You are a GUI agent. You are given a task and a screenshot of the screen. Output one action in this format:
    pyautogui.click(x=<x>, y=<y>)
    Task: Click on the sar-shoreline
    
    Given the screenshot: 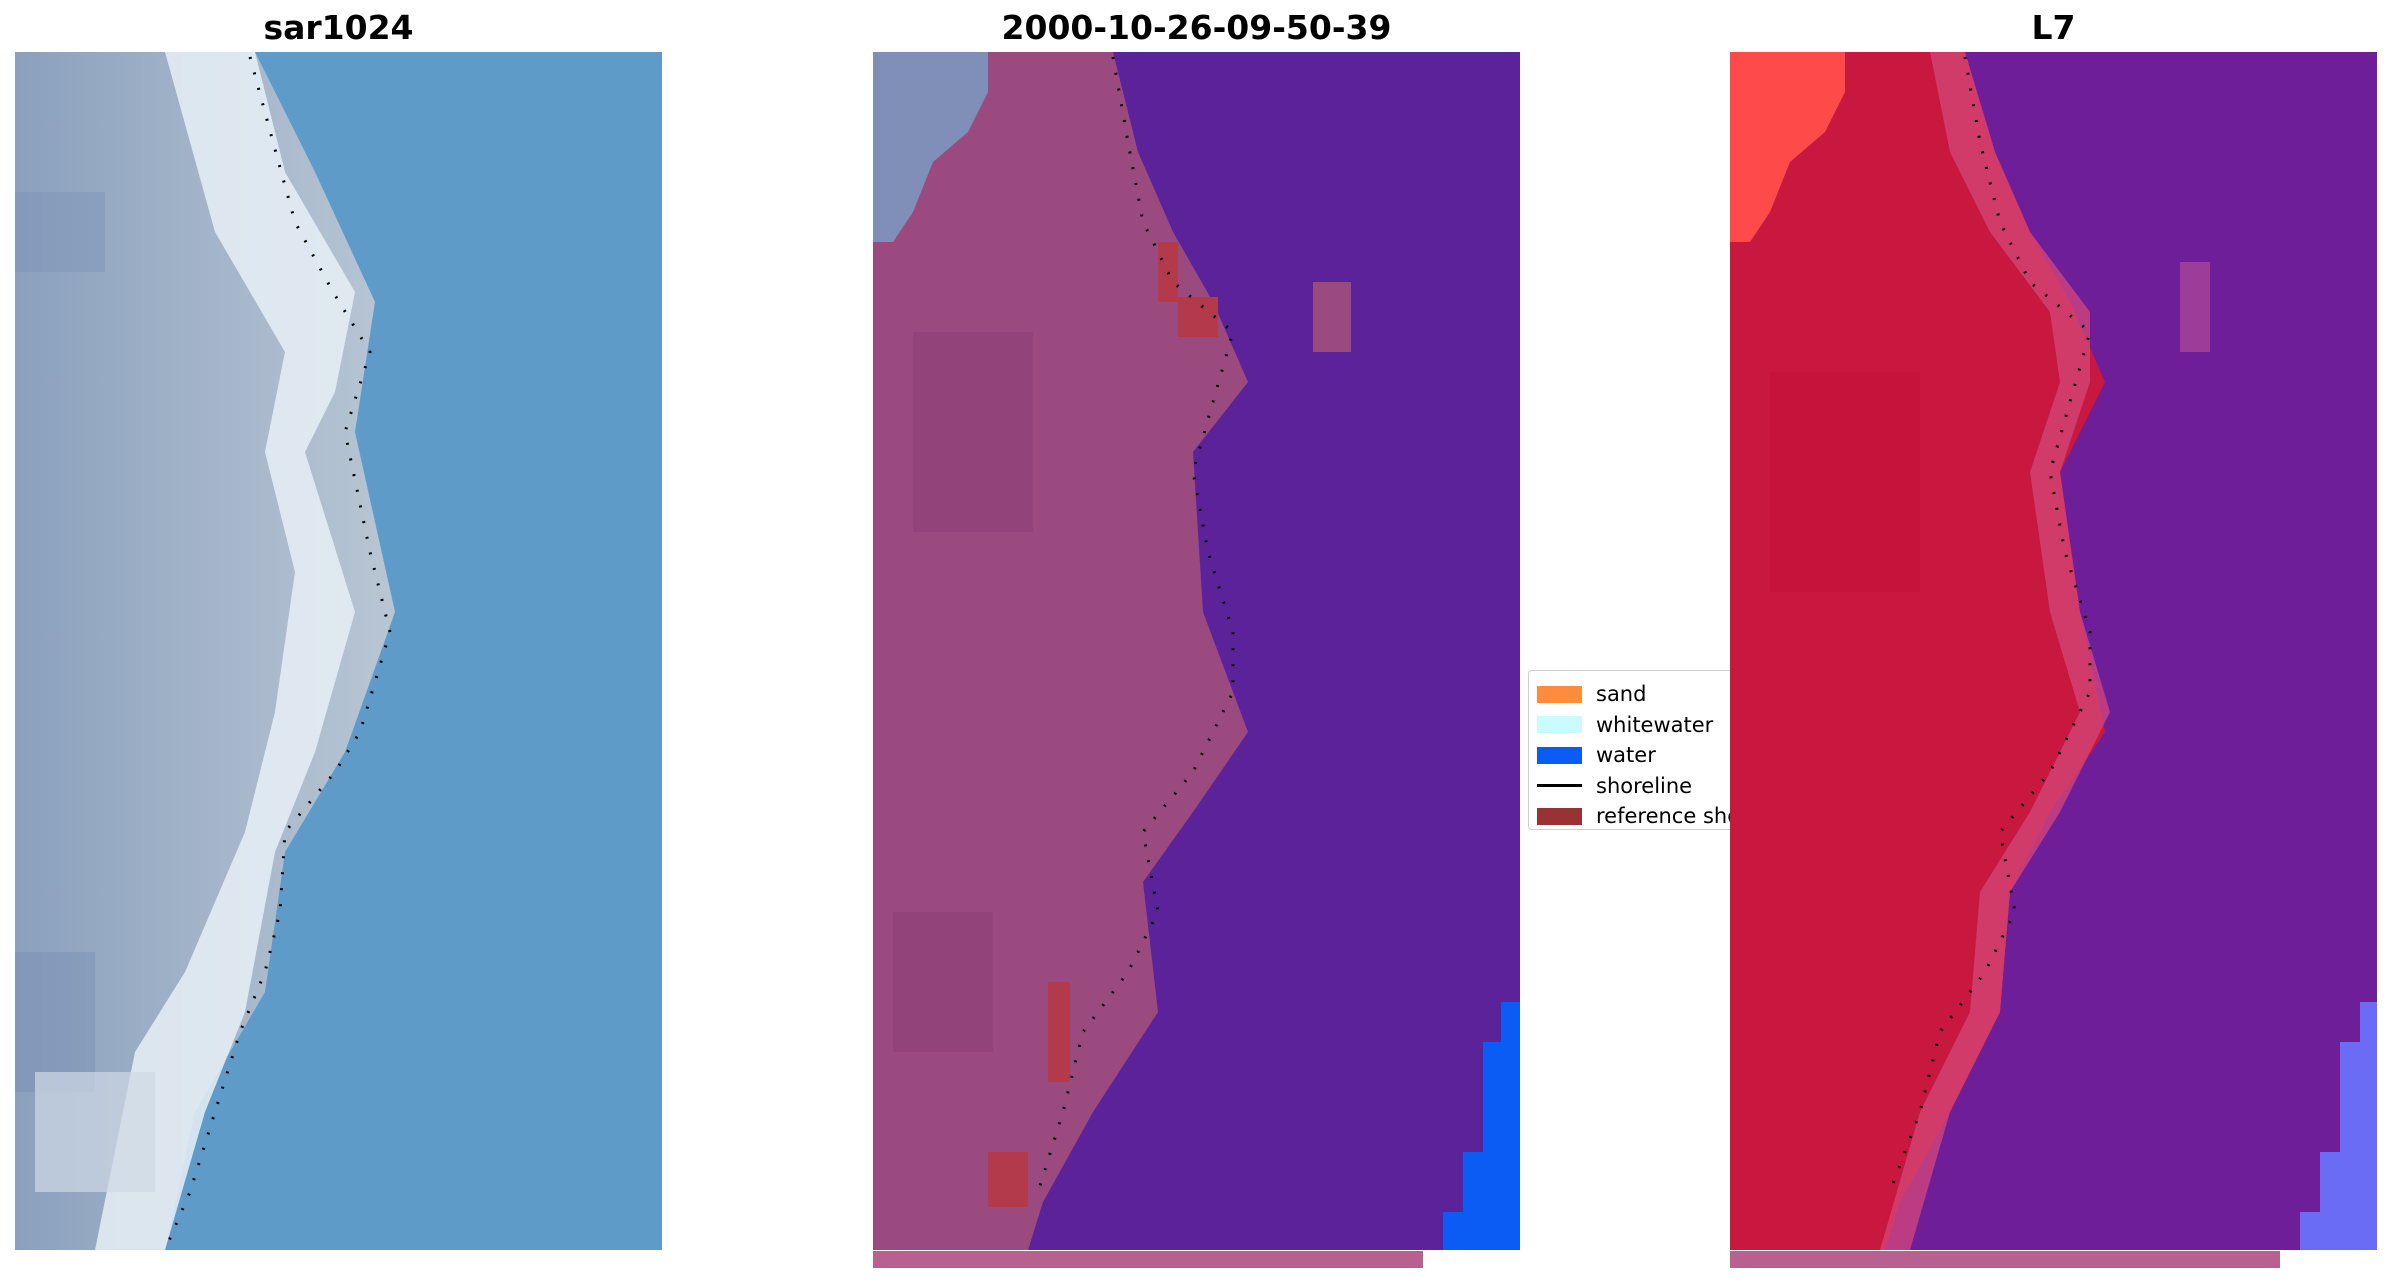 What is the action you would take?
    pyautogui.click(x=277, y=653)
    